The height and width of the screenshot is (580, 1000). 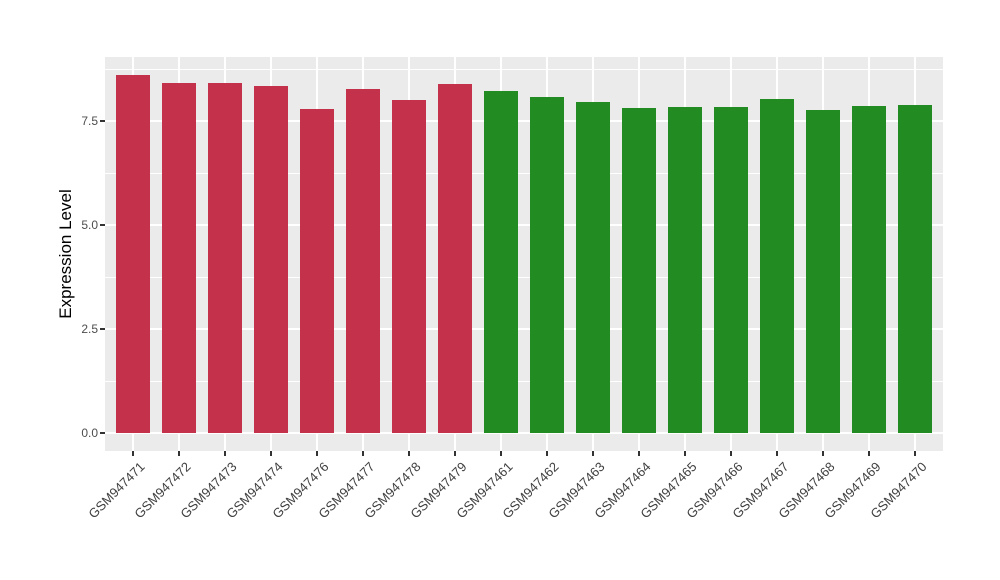 What do you see at coordinates (362, 260) in the screenshot?
I see `bar-GSM947477` at bounding box center [362, 260].